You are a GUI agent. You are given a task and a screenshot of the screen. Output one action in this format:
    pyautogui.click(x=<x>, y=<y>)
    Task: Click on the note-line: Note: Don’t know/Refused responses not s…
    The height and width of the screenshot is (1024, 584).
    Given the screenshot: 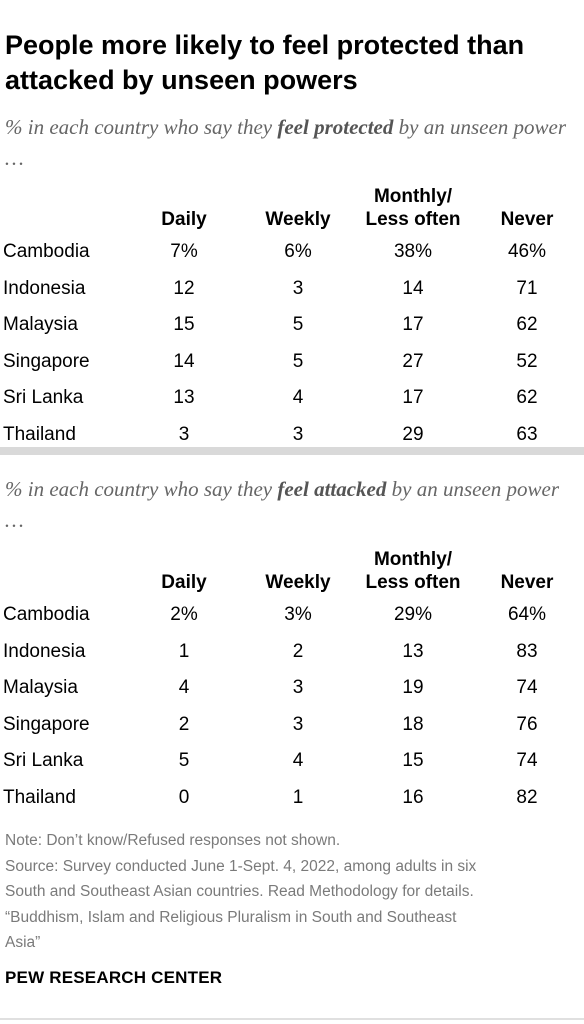 What is the action you would take?
    pyautogui.click(x=173, y=840)
    